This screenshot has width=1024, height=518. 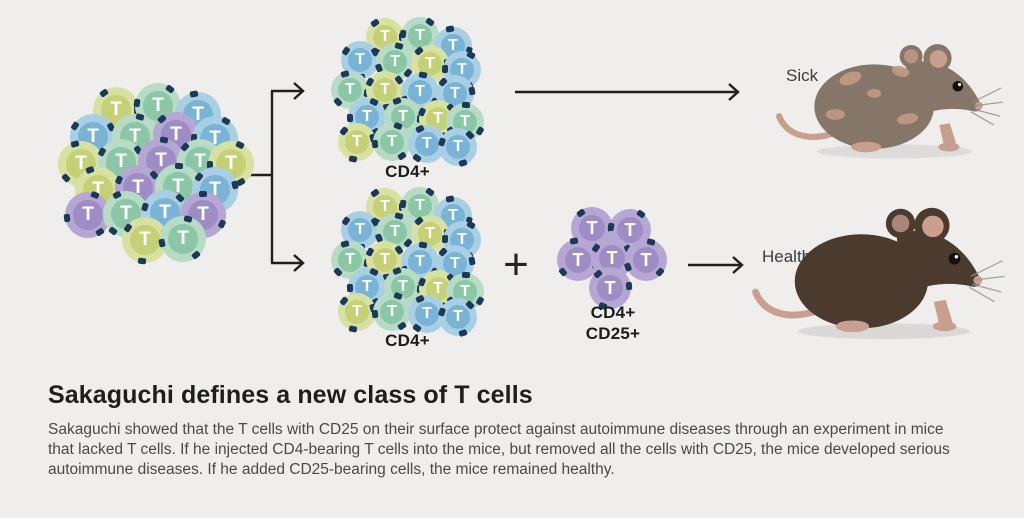 I want to click on cd25-label: CD4+ CD25+, so click(x=613, y=323).